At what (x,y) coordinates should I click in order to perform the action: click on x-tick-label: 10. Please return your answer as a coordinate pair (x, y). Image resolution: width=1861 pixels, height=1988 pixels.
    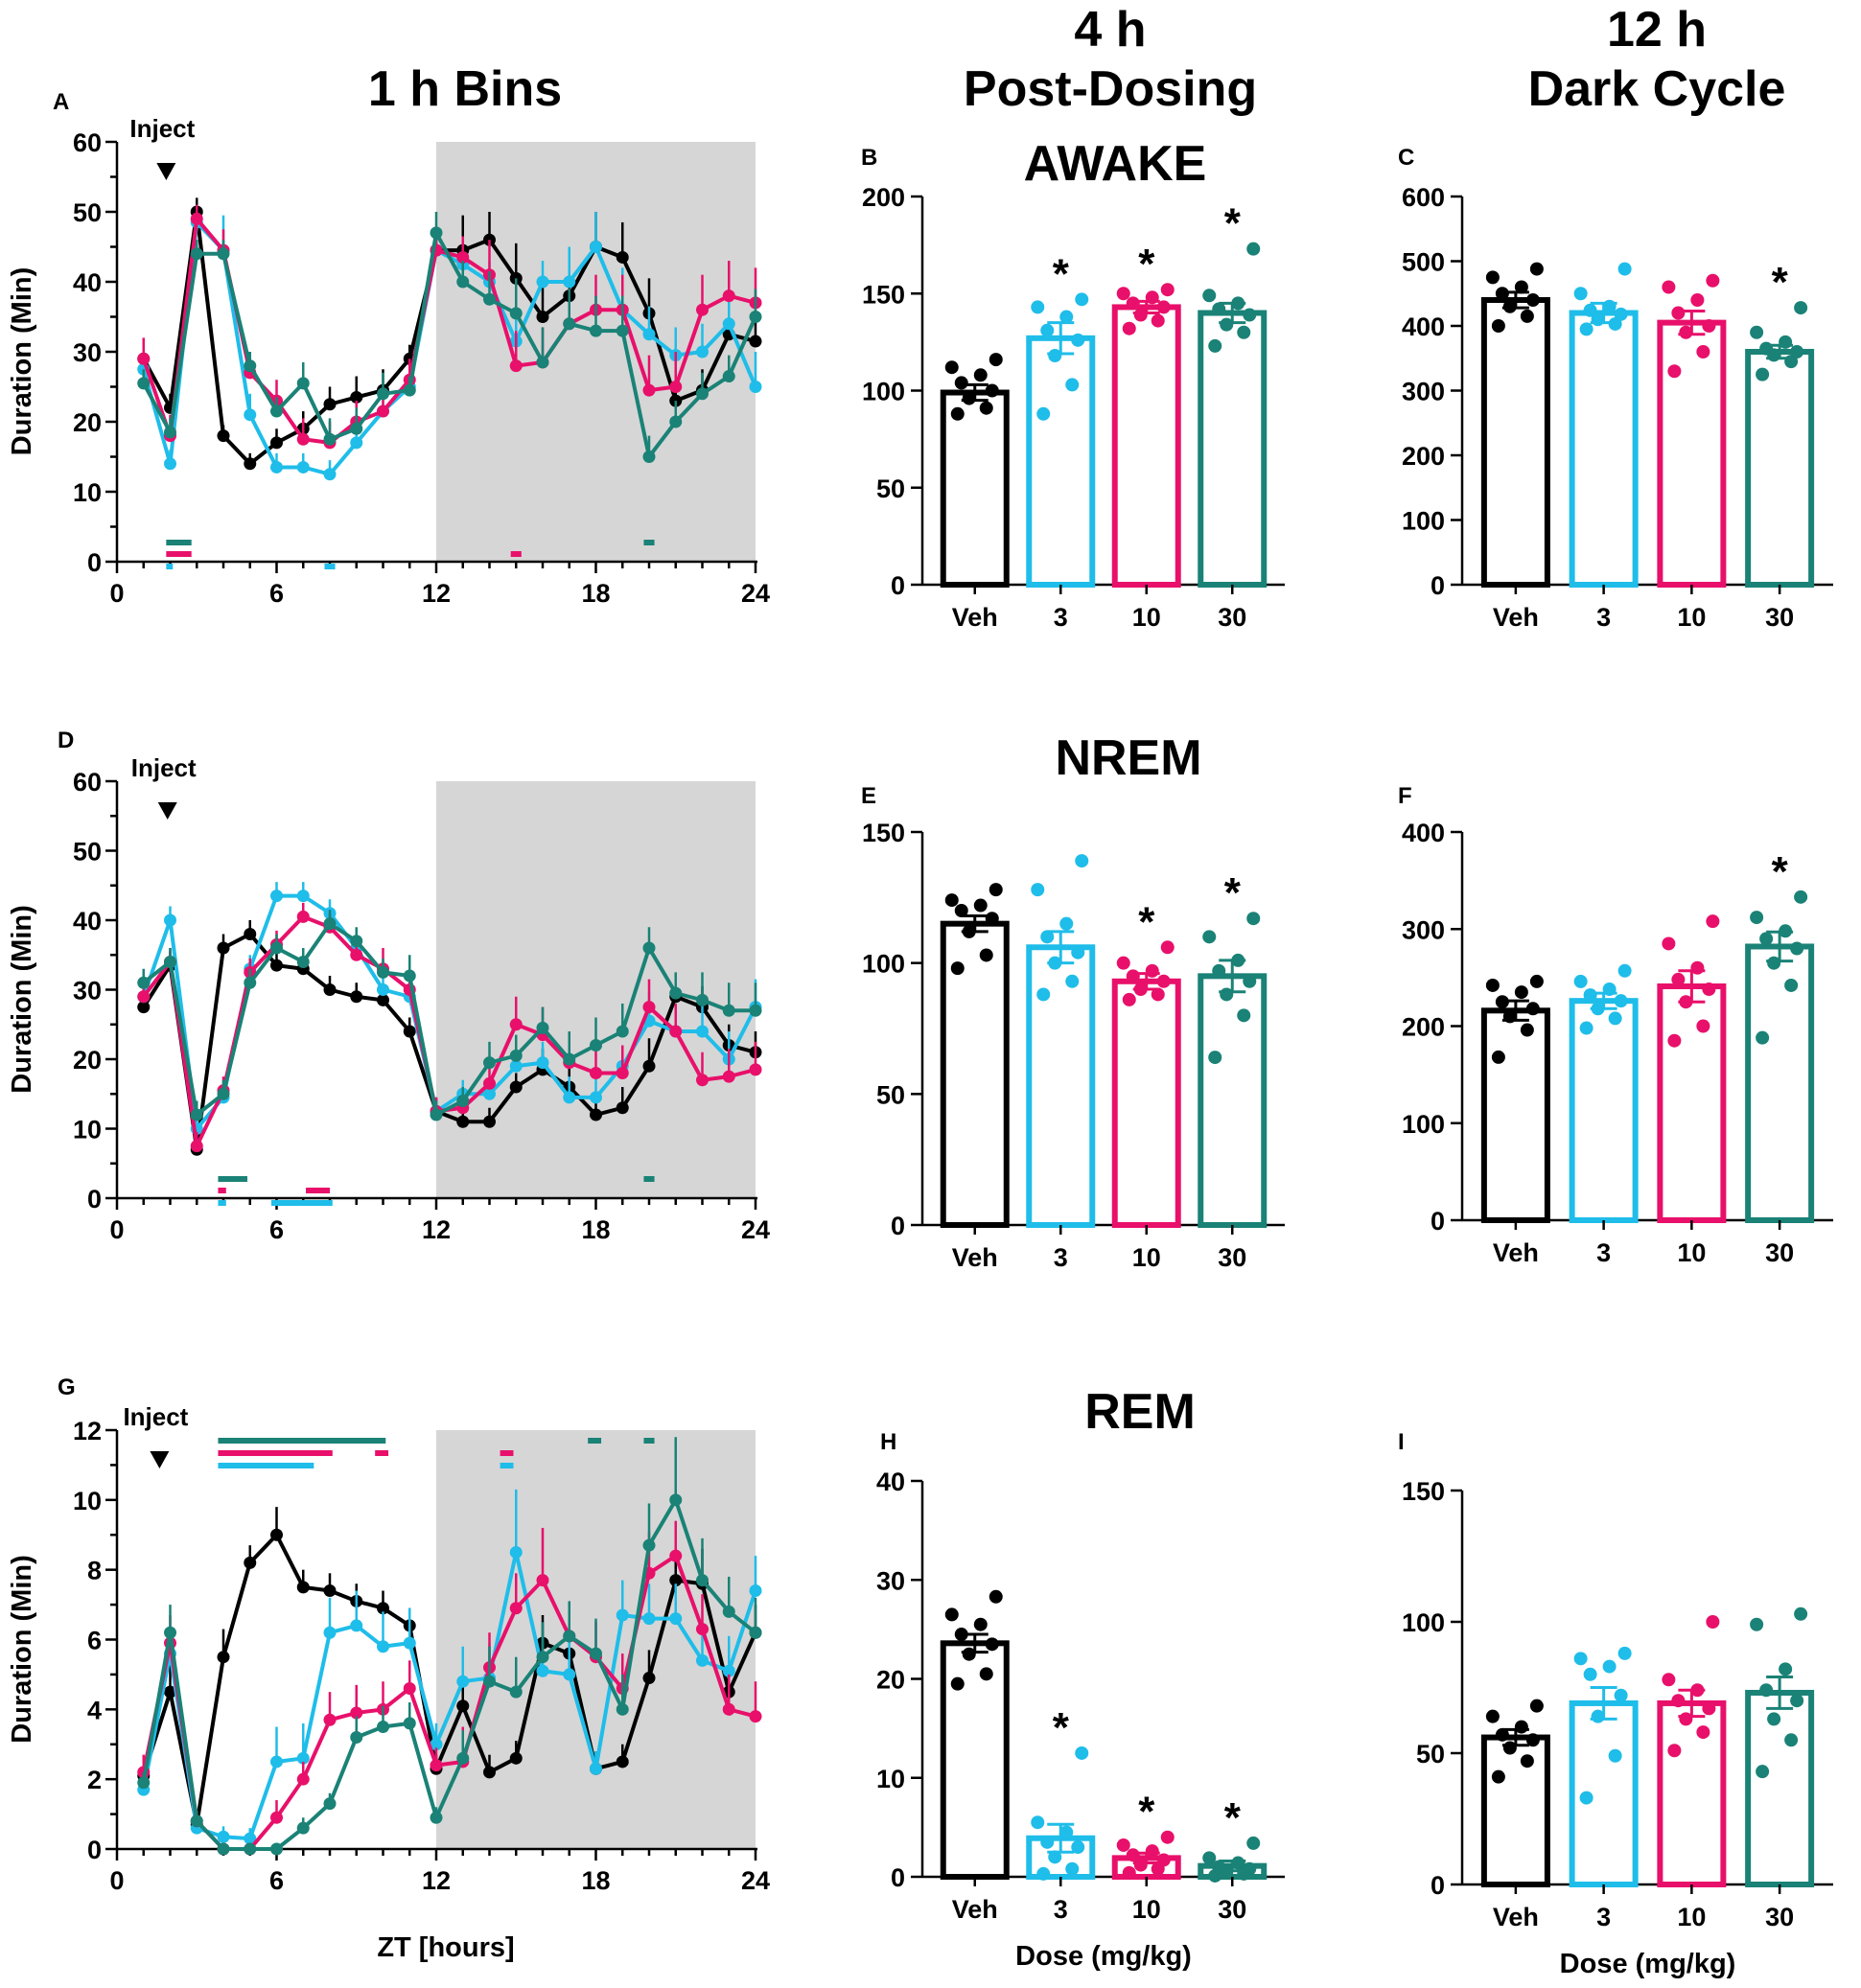
    Looking at the image, I should click on (1146, 617).